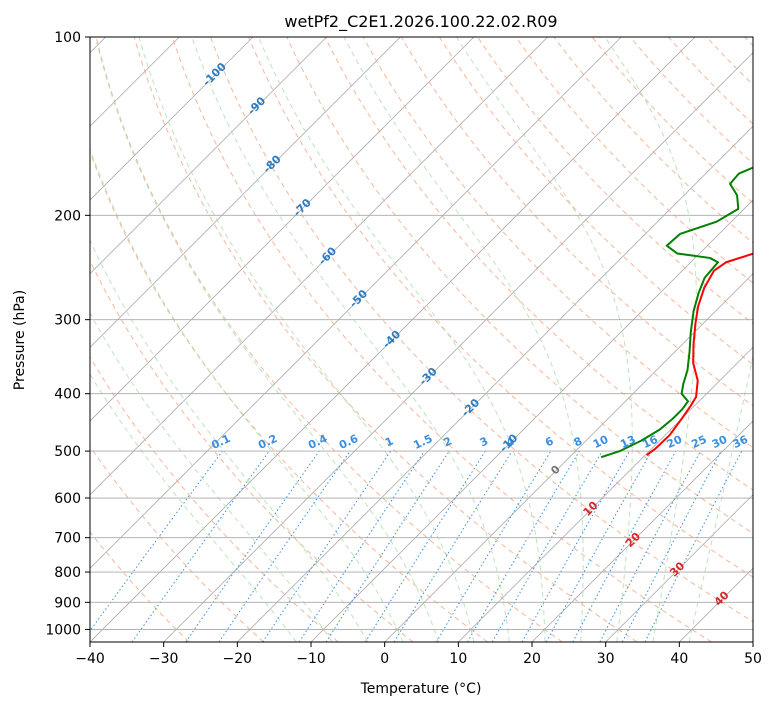 This screenshot has width=775, height=708. Describe the element at coordinates (311, 659) in the screenshot. I see `x-tick-label: −10` at that location.